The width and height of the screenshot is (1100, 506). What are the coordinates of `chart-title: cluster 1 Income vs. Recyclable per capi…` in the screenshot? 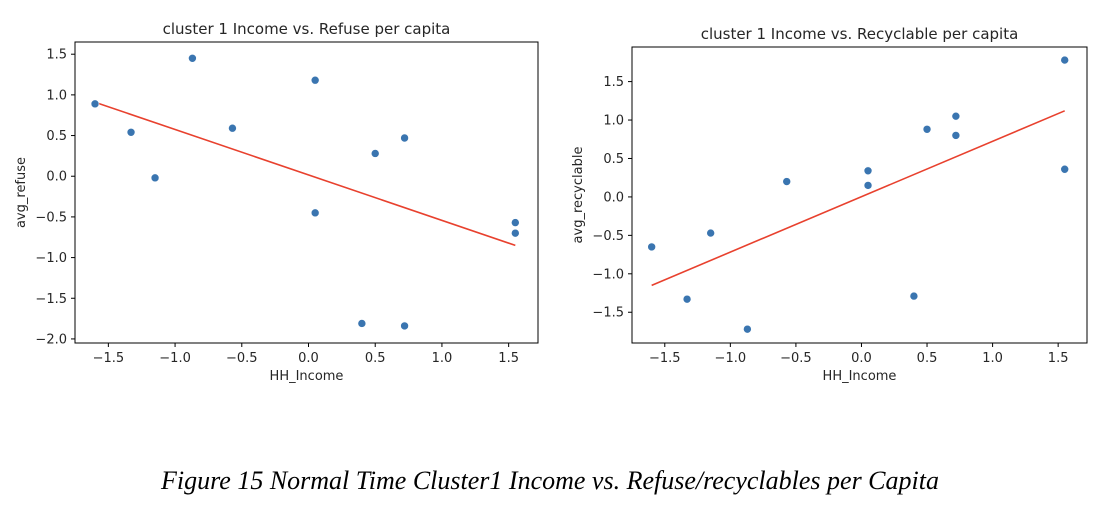 It's located at (860, 34).